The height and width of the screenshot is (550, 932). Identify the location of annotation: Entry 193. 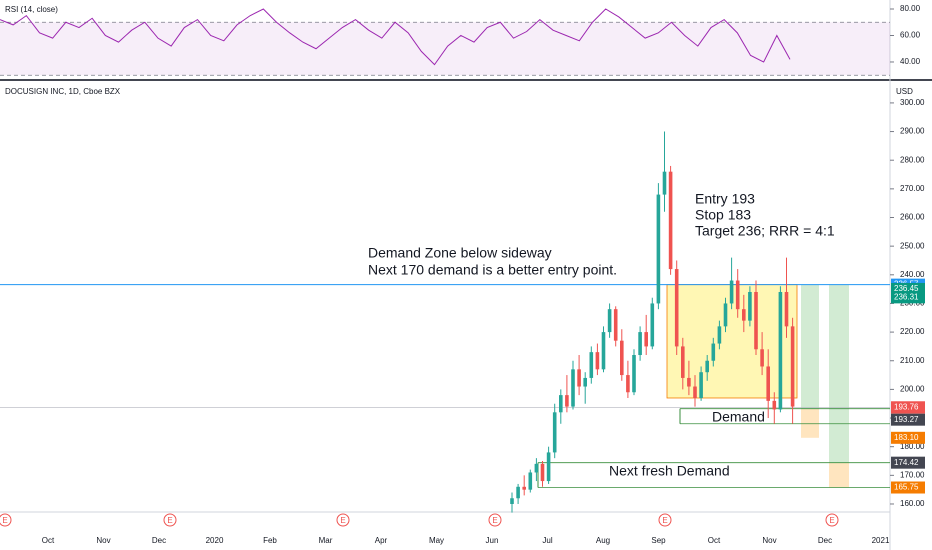
(725, 199).